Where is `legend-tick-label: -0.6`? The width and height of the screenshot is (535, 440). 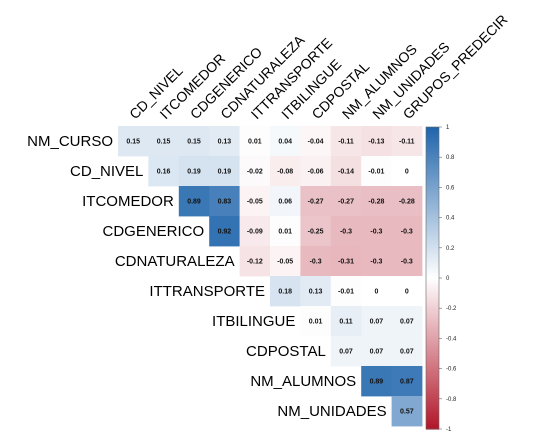 legend-tick-label: -0.6 is located at coordinates (451, 370).